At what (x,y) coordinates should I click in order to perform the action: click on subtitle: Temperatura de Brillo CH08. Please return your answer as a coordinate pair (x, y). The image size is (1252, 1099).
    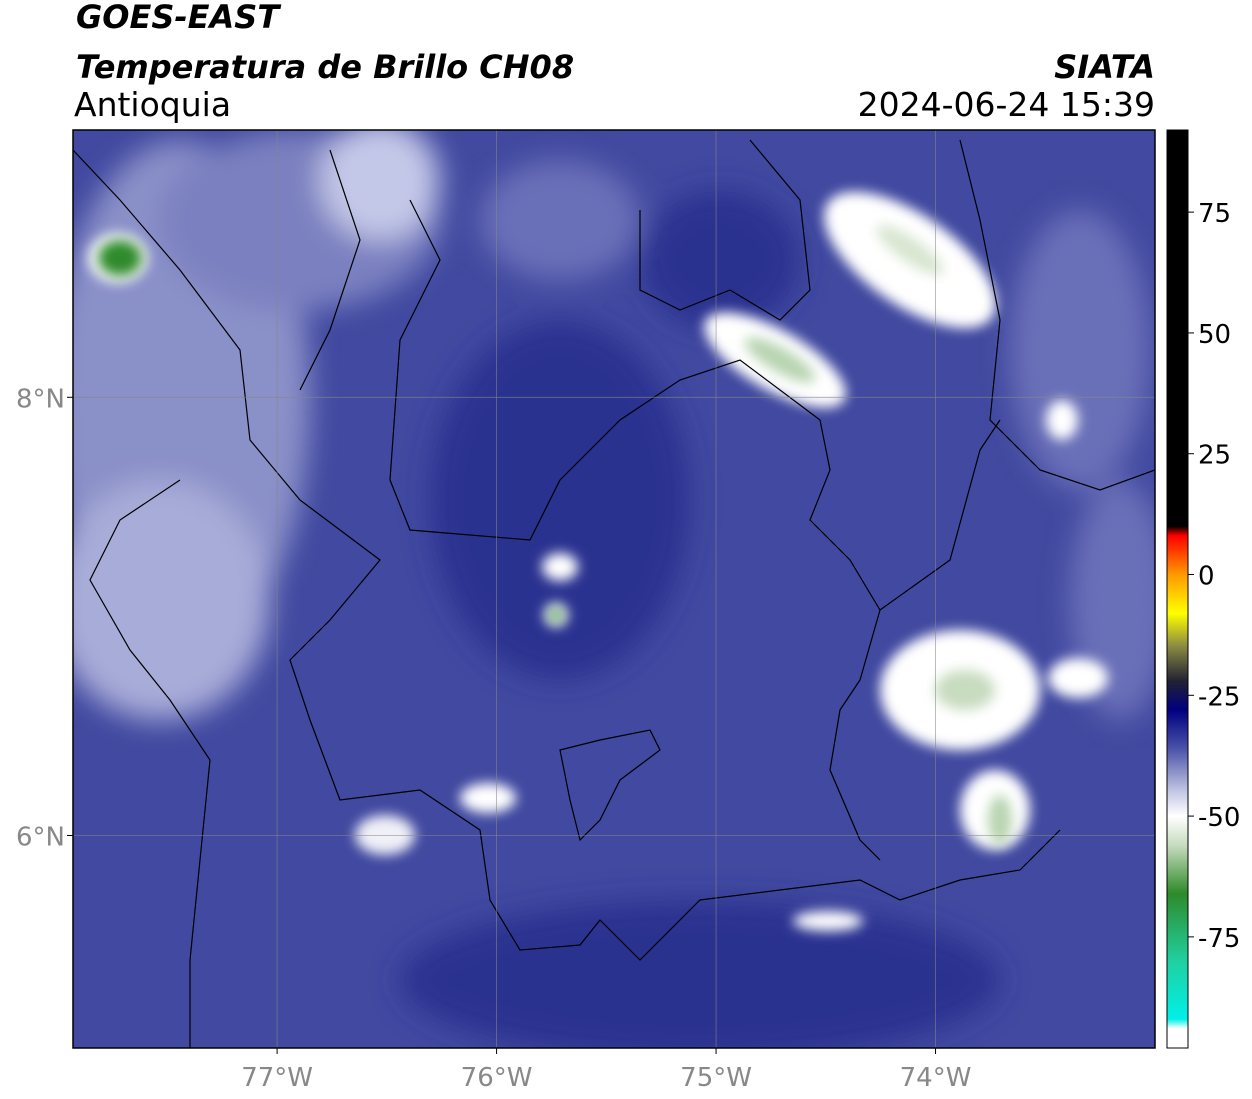
    Looking at the image, I should click on (325, 67).